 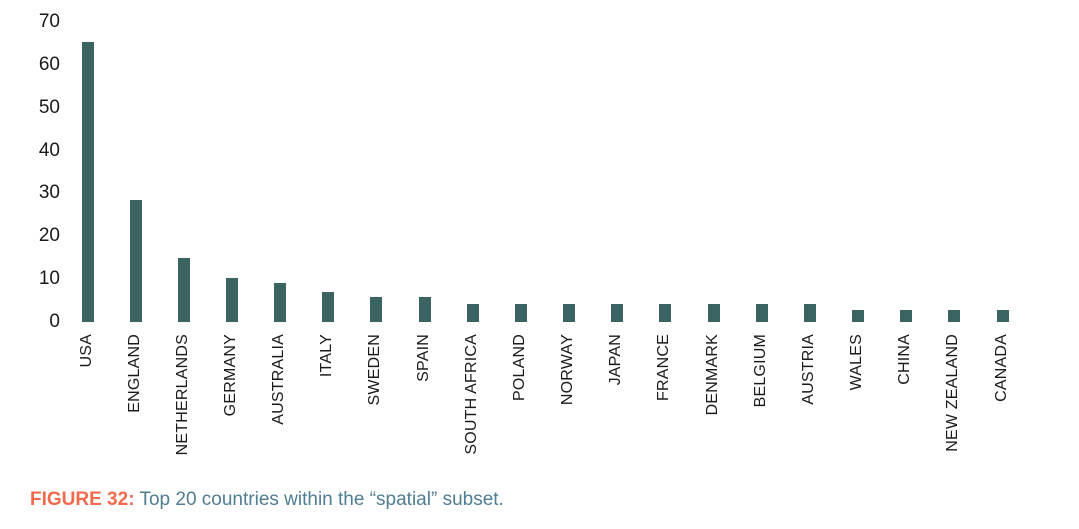 I want to click on bar-australia, so click(x=280, y=302).